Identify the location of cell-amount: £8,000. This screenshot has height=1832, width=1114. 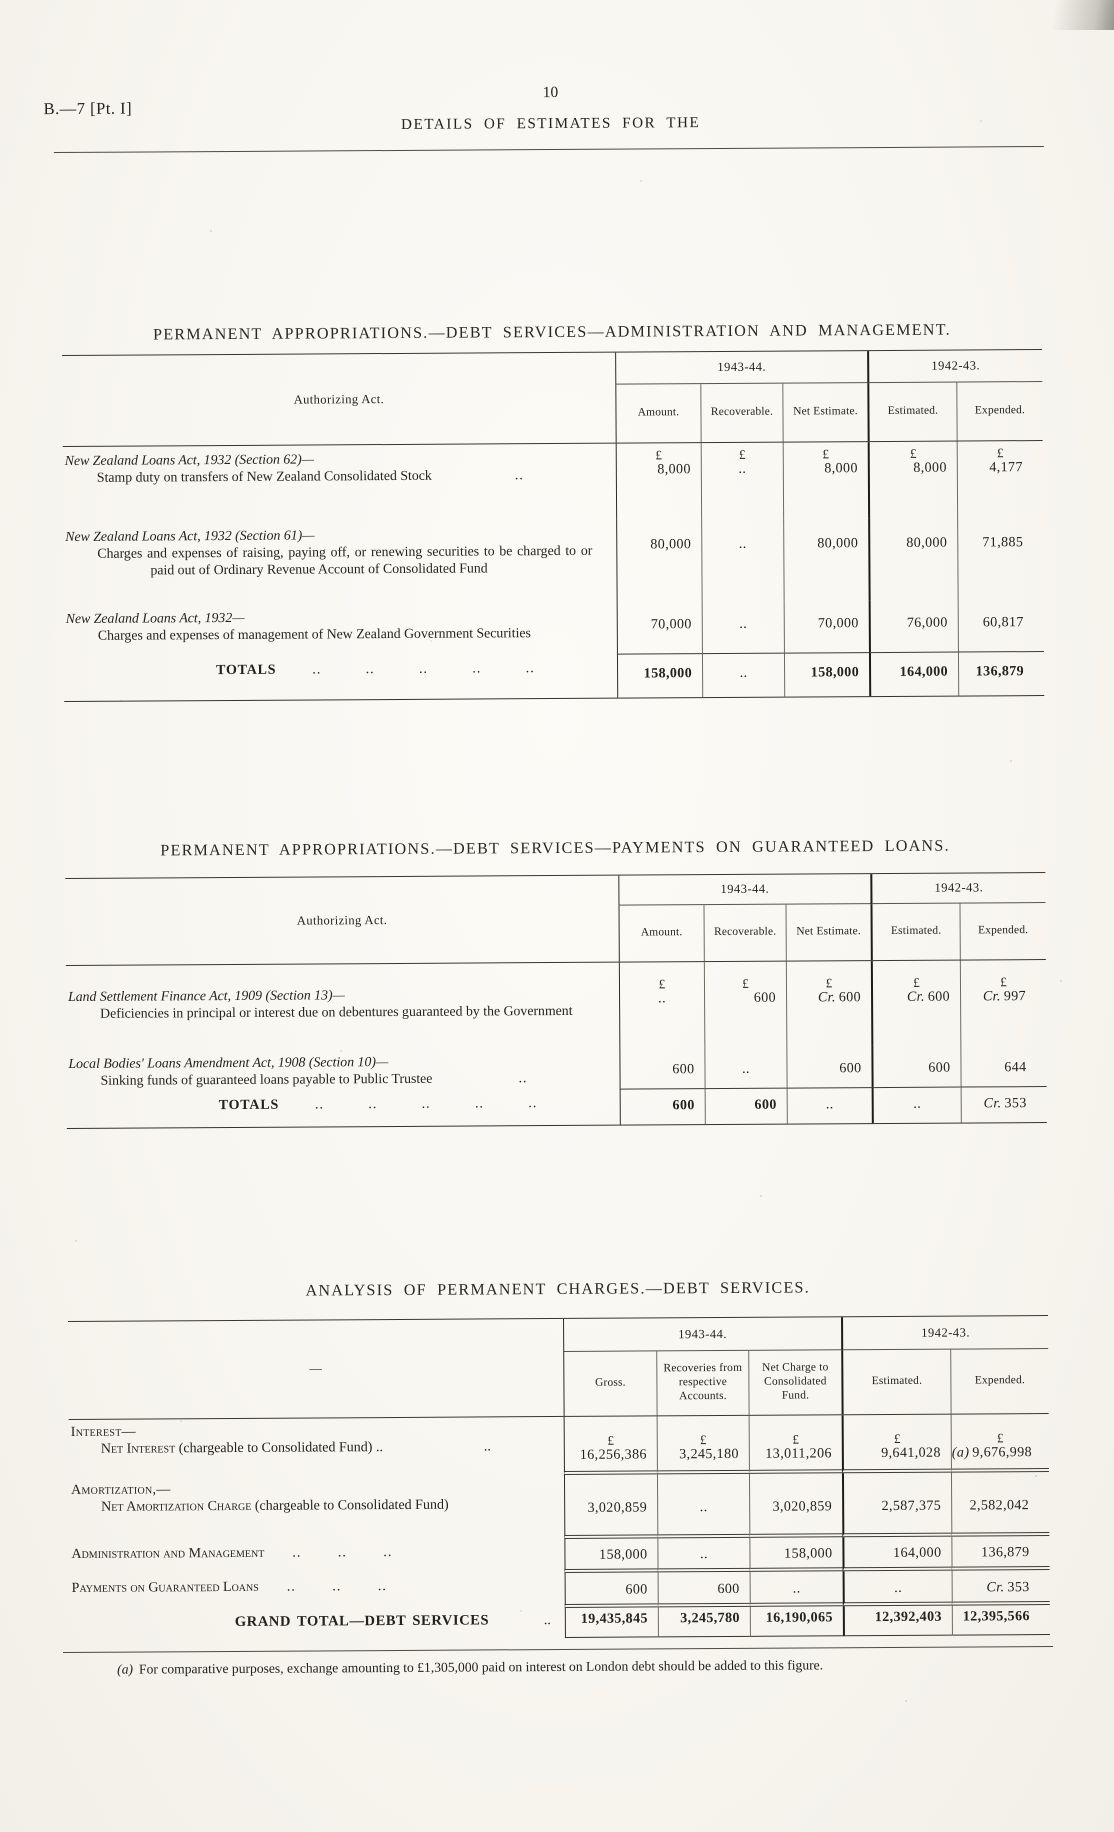
(658, 481).